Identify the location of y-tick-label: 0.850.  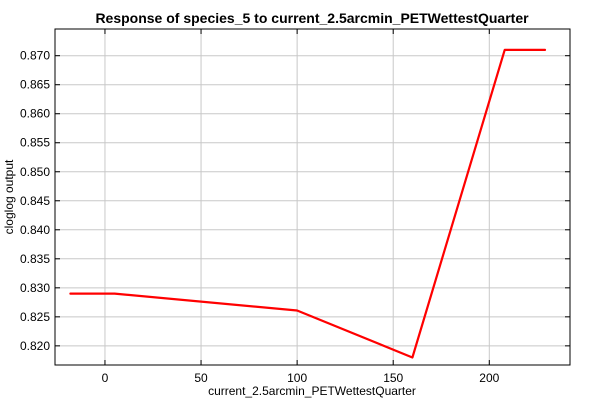
(35, 172).